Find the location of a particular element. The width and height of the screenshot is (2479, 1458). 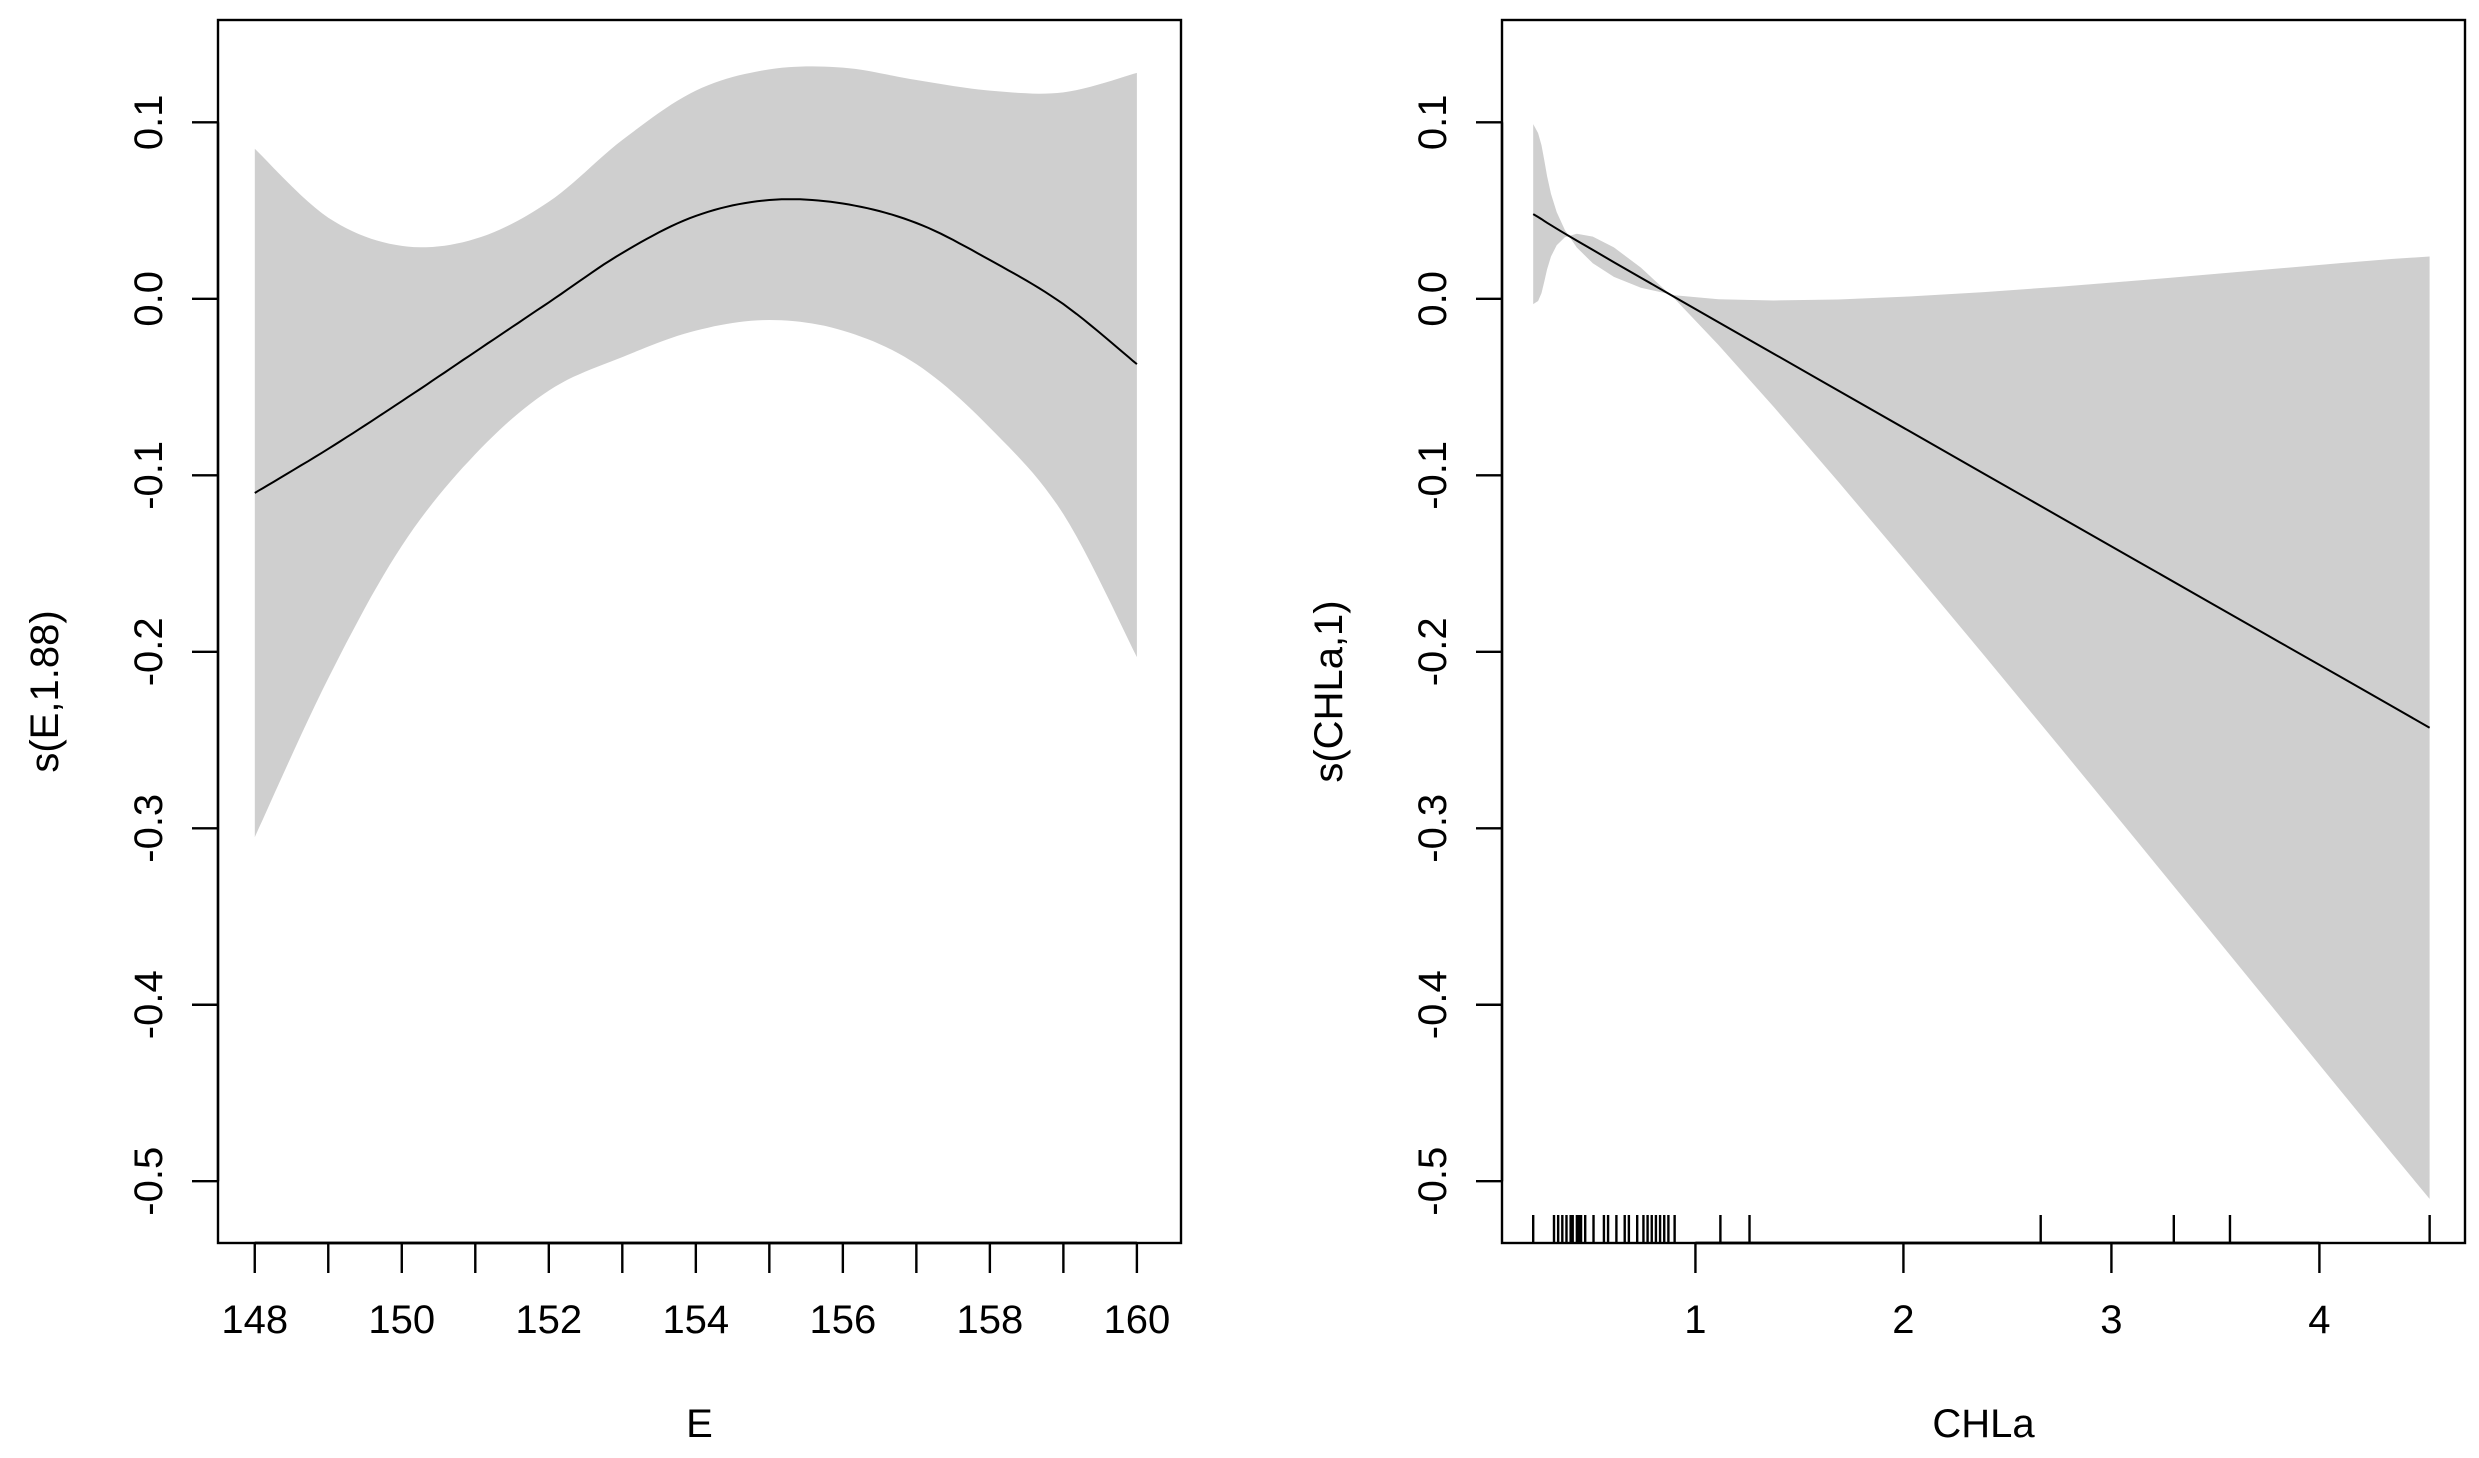

right-x-axis-title: CHLa is located at coordinates (1983, 1424).